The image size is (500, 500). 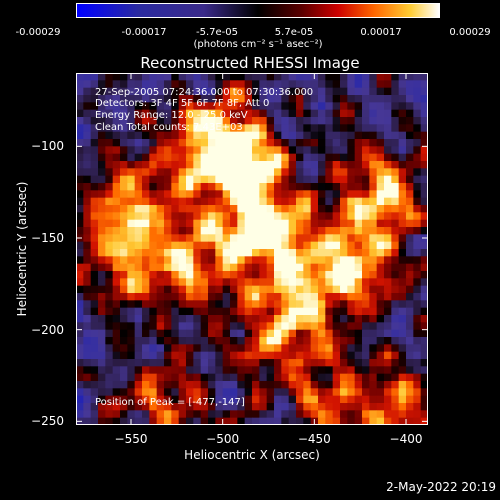 I want to click on y-tick-label: −250, so click(x=47, y=421).